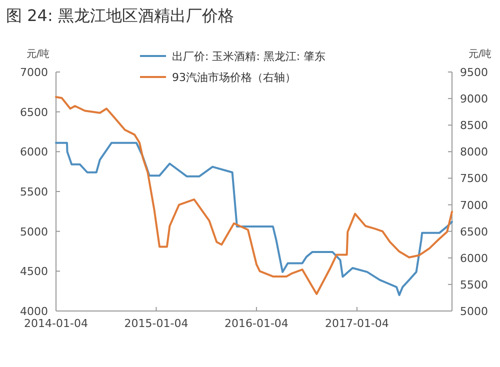 This screenshot has height=367, width=500. Describe the element at coordinates (34, 192) in the screenshot. I see `y-tick-label: 5500` at that location.